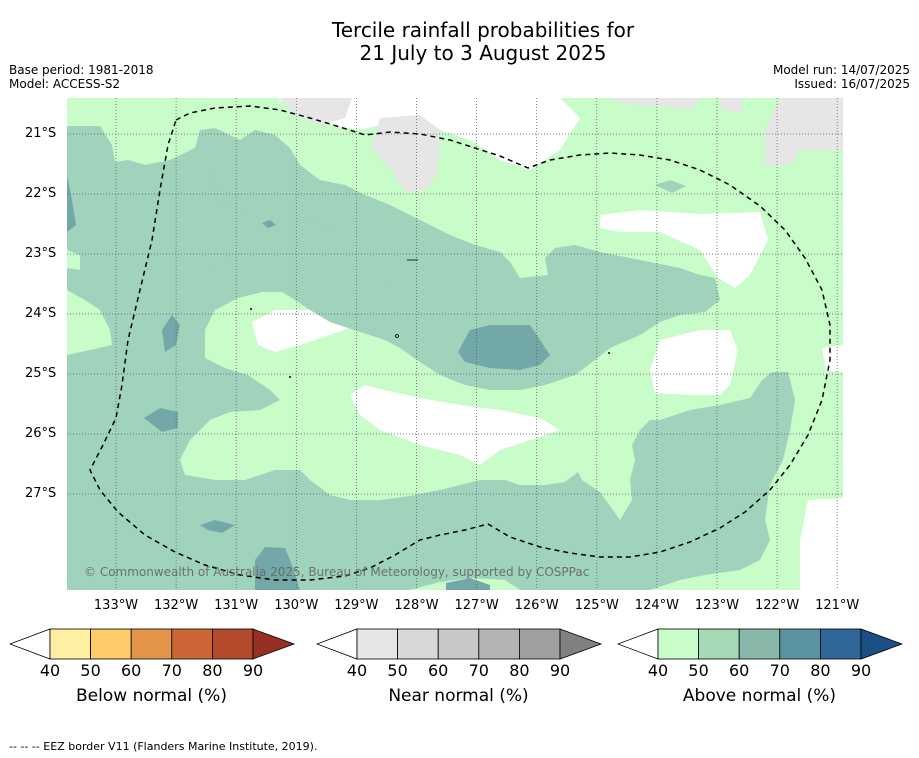  I want to click on island-markers, so click(430, 318).